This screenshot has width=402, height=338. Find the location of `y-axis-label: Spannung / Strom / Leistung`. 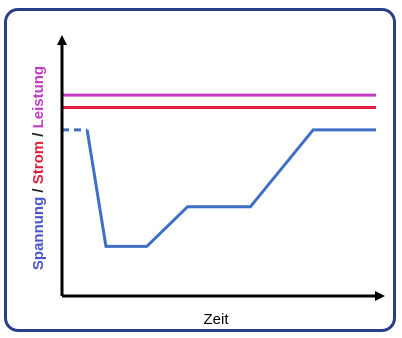

y-axis-label: Spannung / Strom / Leistung is located at coordinates (38, 168).